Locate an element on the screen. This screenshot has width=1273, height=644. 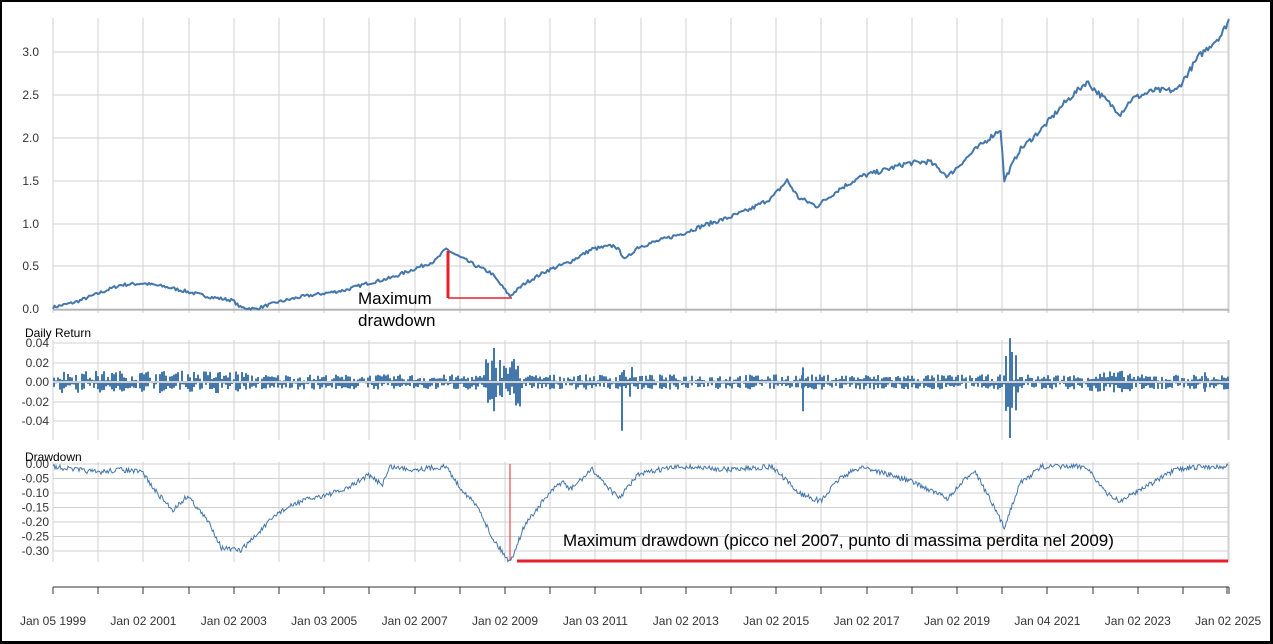
svg-text: -0.30 is located at coordinates (36, 551).